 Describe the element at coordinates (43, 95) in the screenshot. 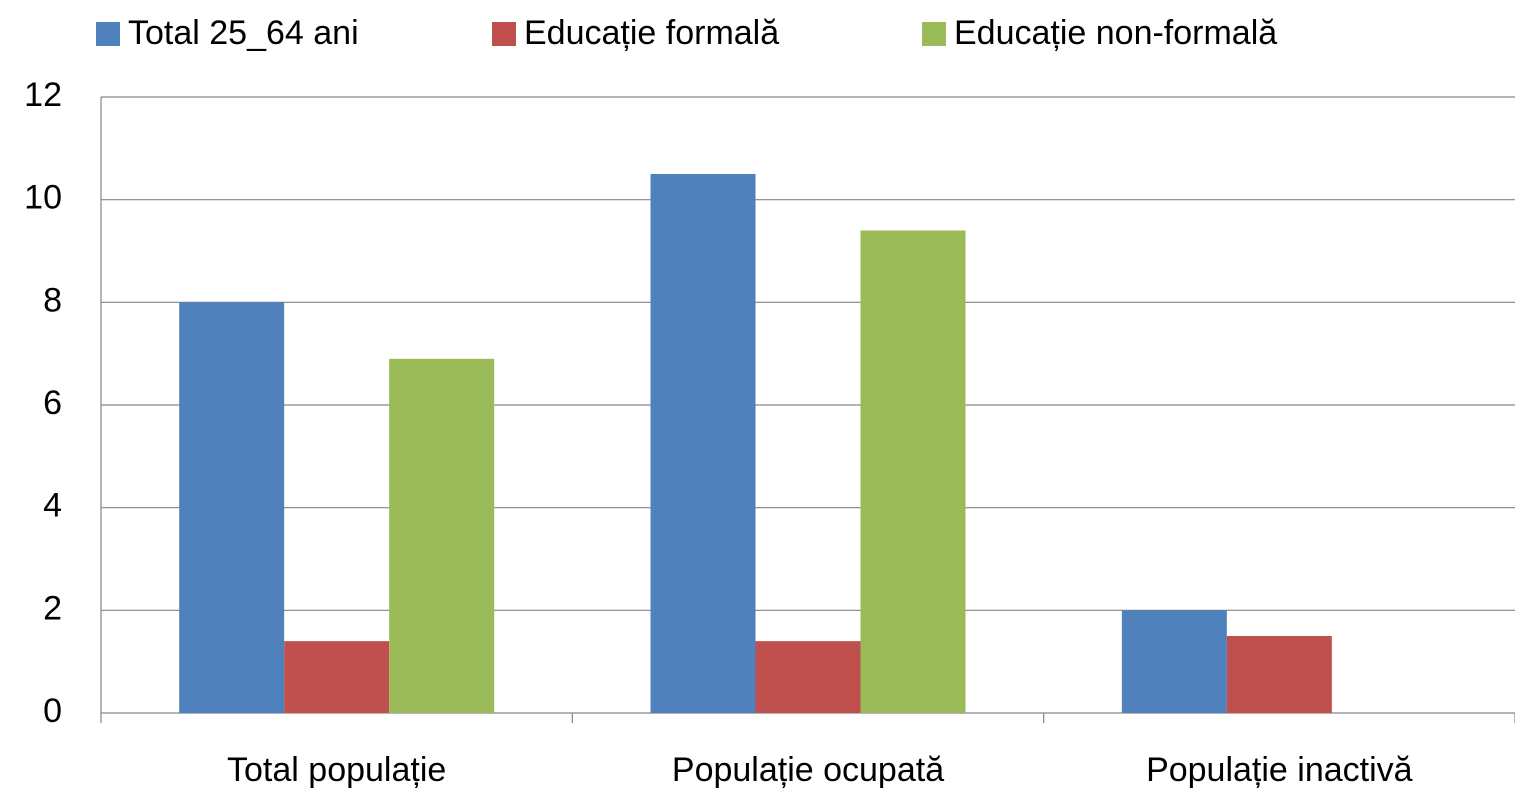

I see `y-tick-label: 12` at that location.